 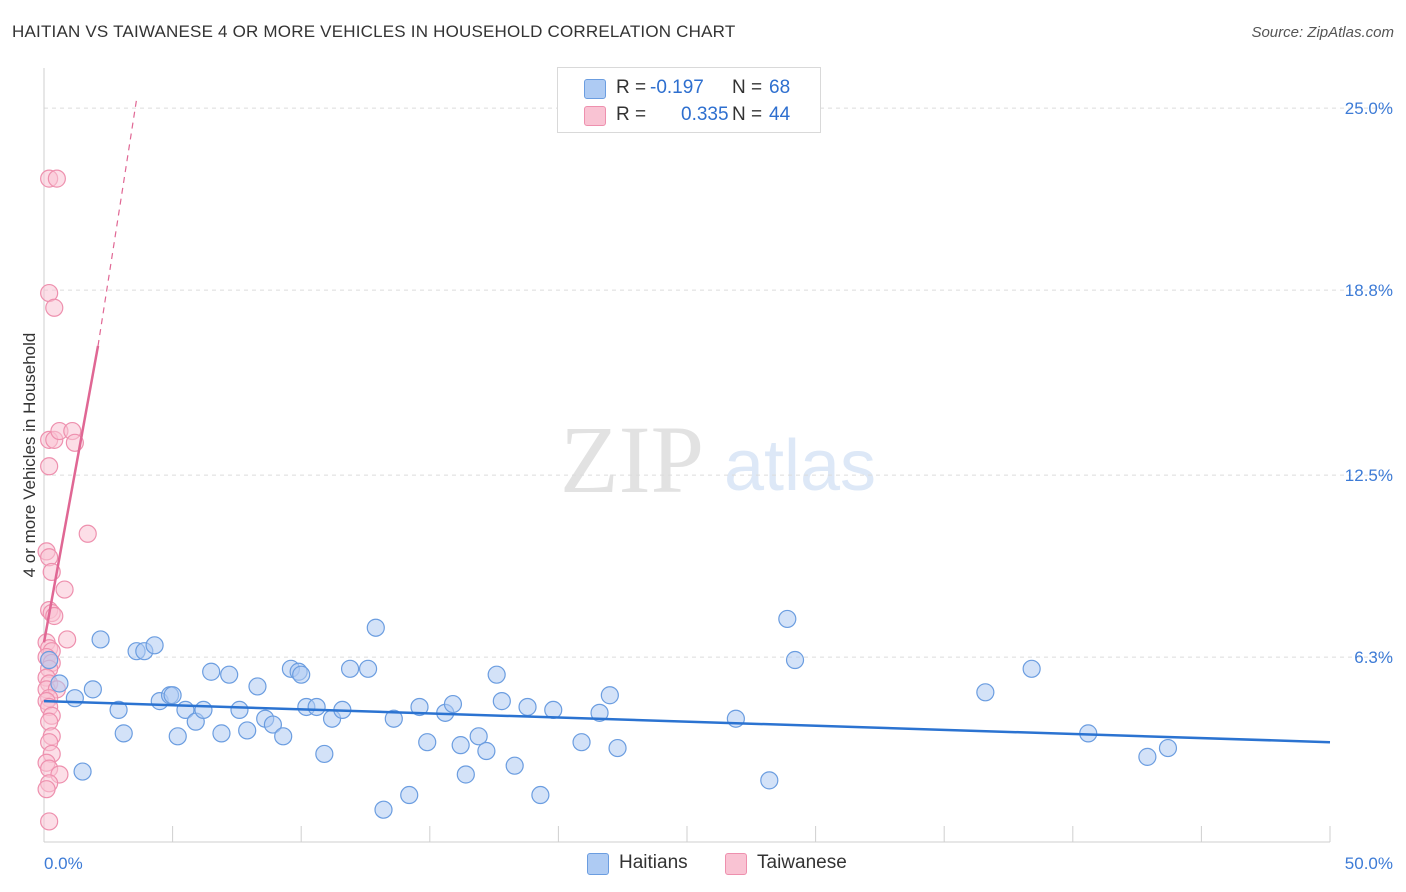 I want to click on y-tick-label: 18.8%, so click(x=1369, y=290).